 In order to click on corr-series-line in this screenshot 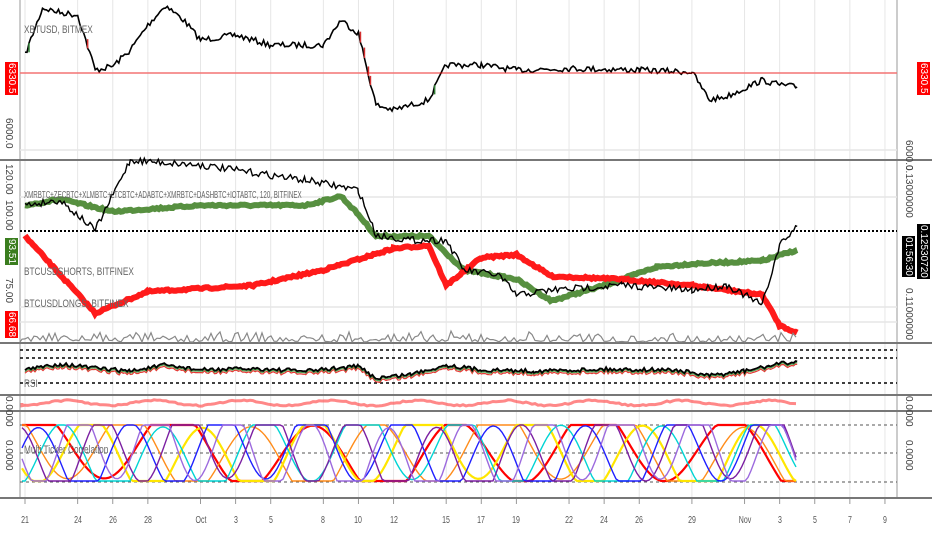, I will do `click(409, 453)`.